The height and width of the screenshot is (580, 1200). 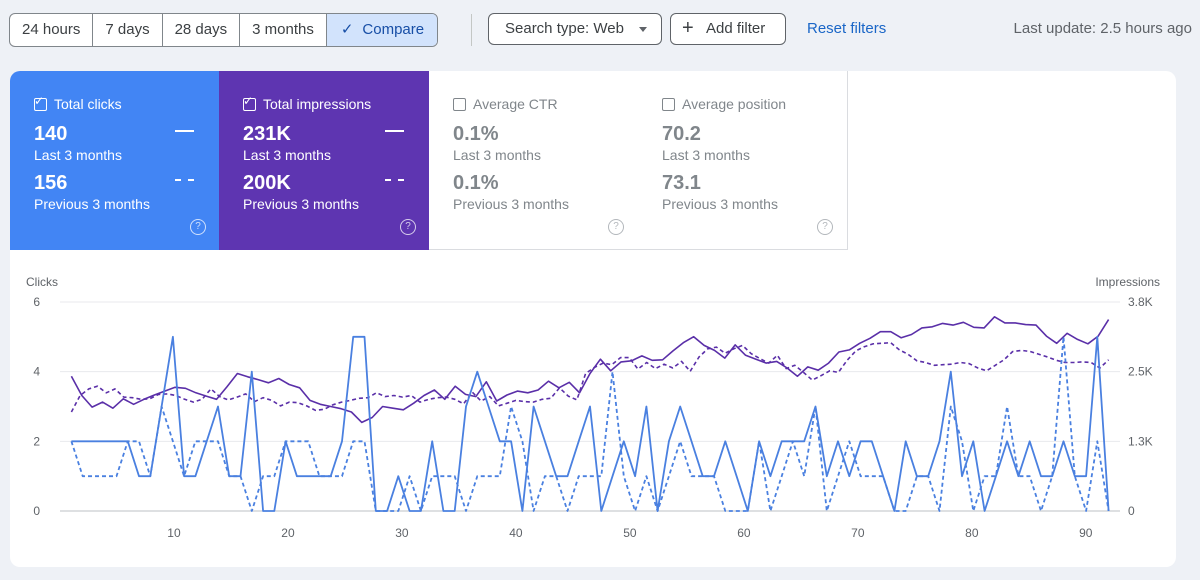 I want to click on metric-label: Average position, so click(x=734, y=104).